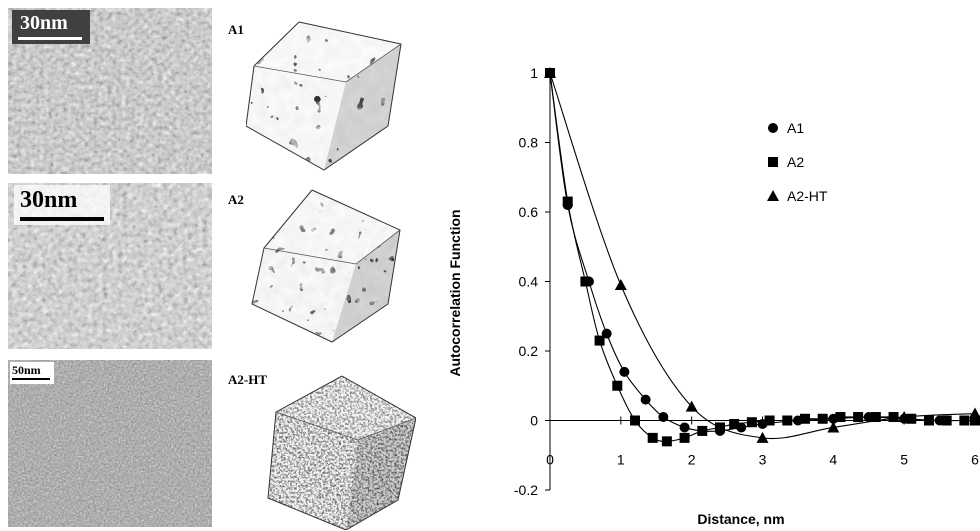  I want to click on y-tick-label: 0.8, so click(529, 143).